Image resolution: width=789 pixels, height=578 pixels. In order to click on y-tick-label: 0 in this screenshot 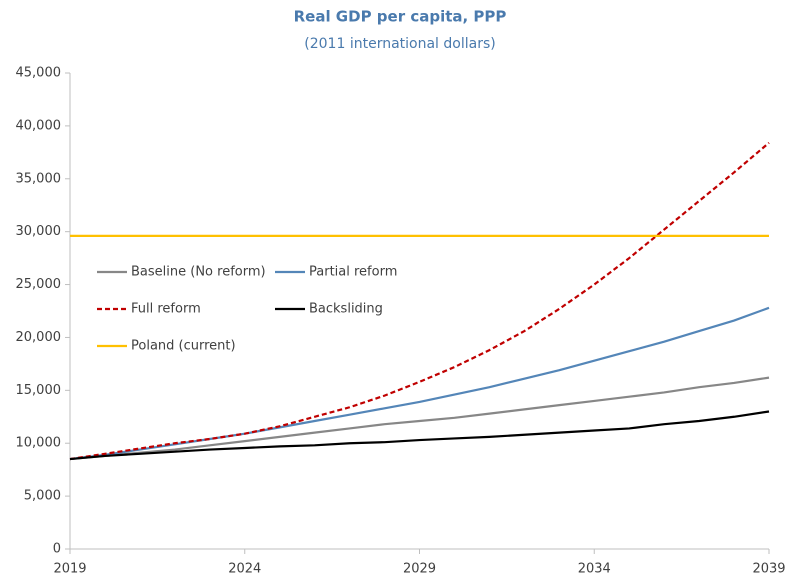, I will do `click(57, 549)`.